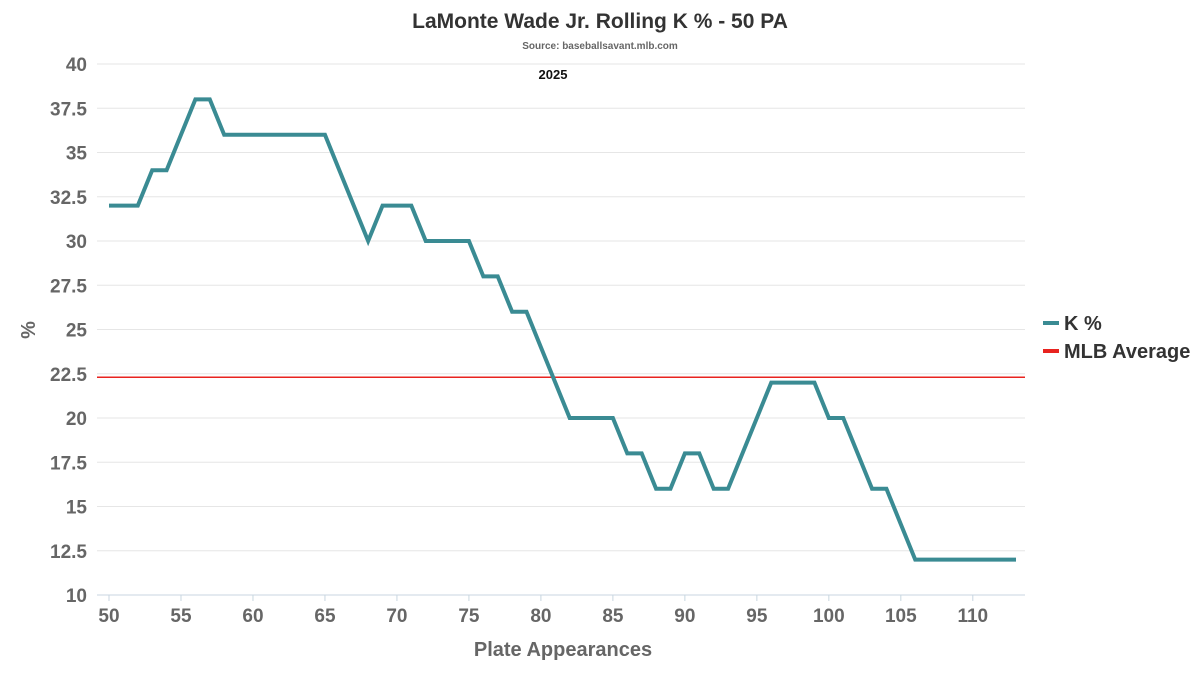  I want to click on y-tick-label: 32.5, so click(68, 198).